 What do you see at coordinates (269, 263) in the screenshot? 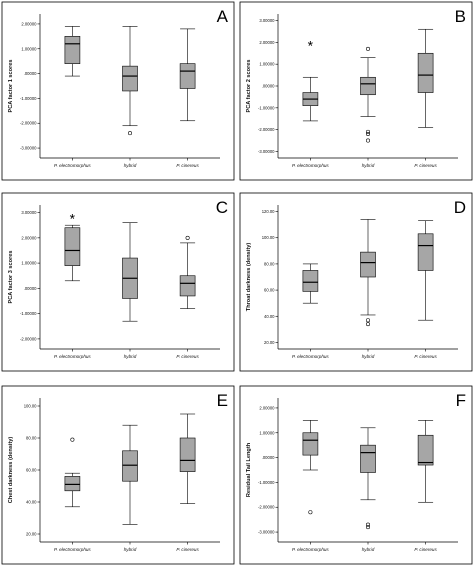
I see `y-tick-label: 80.00` at bounding box center [269, 263].